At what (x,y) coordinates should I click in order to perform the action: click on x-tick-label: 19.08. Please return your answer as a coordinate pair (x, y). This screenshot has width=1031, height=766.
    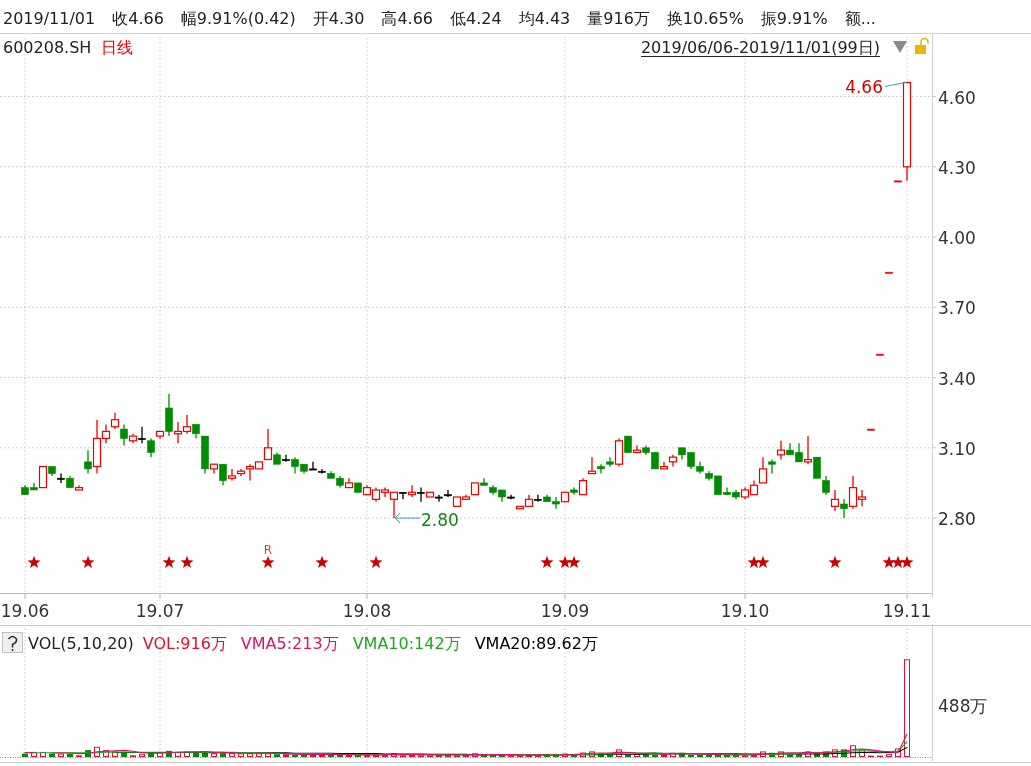
    Looking at the image, I should click on (367, 611).